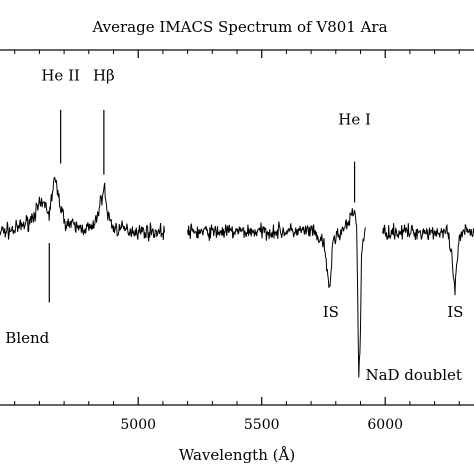  What do you see at coordinates (239, 27) in the screenshot?
I see `chart-title: Average IMACS Spectrum of V801 Ara` at bounding box center [239, 27].